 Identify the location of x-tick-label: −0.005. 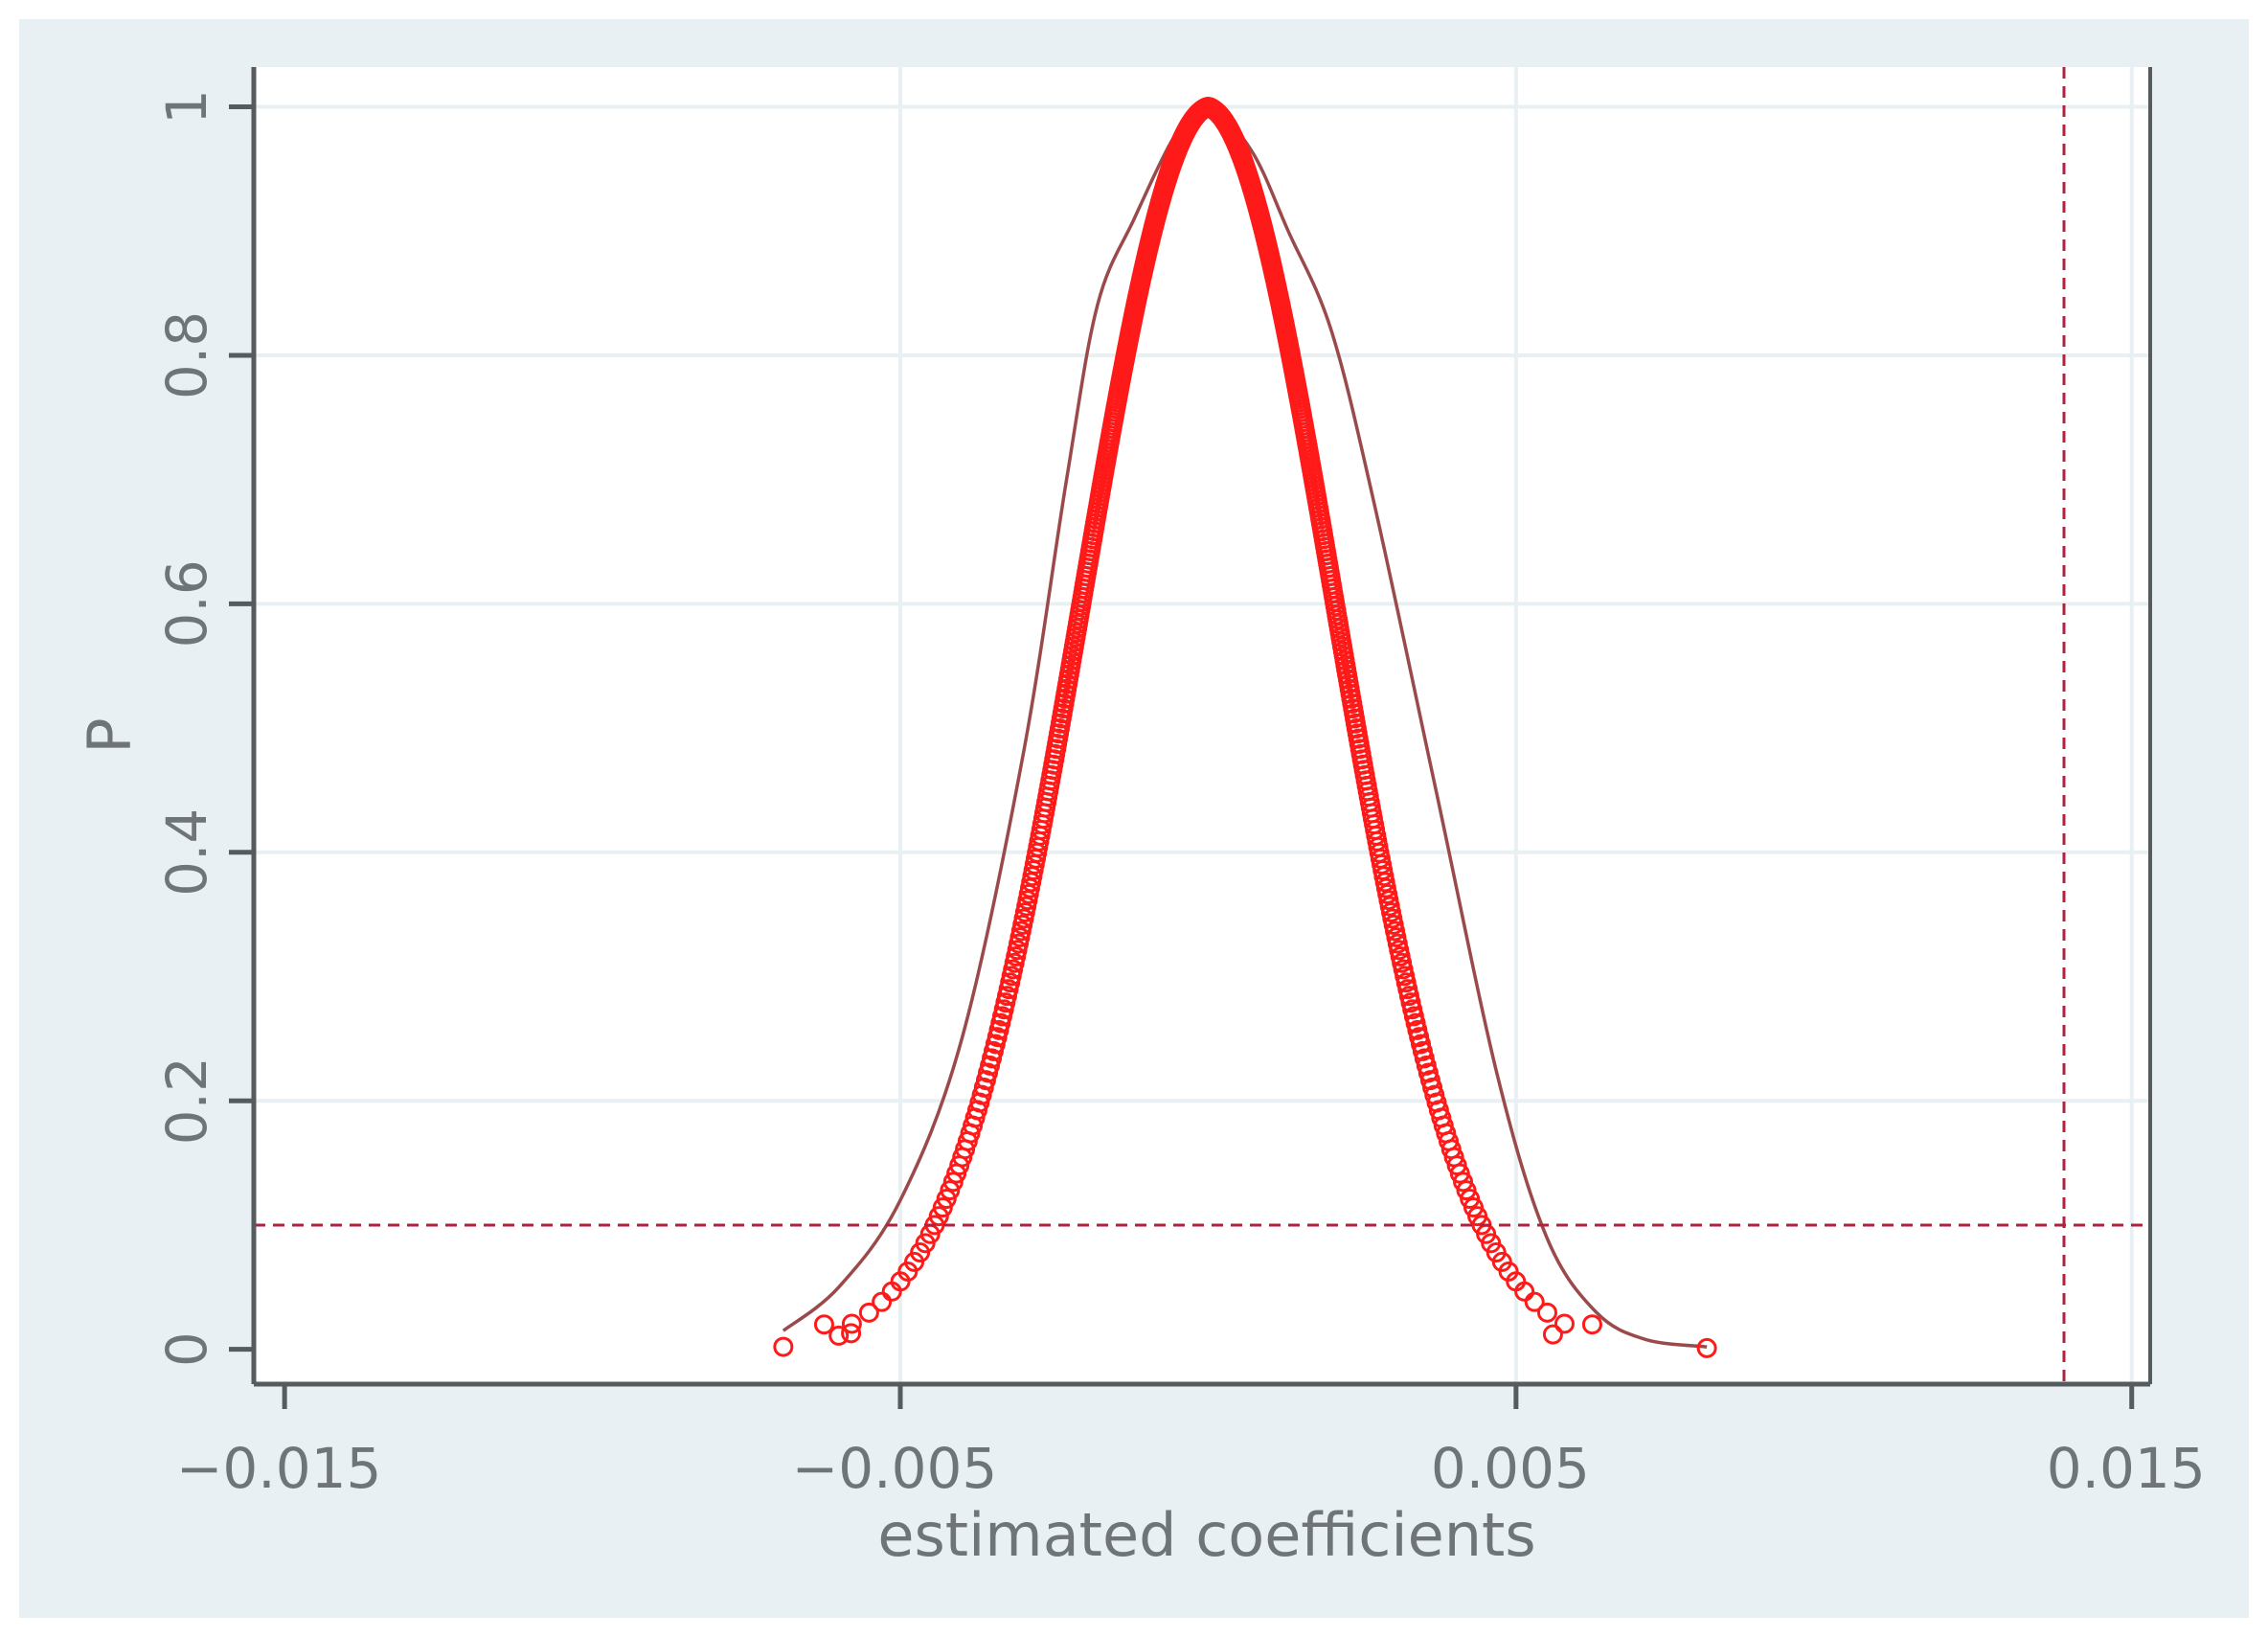
(895, 1468).